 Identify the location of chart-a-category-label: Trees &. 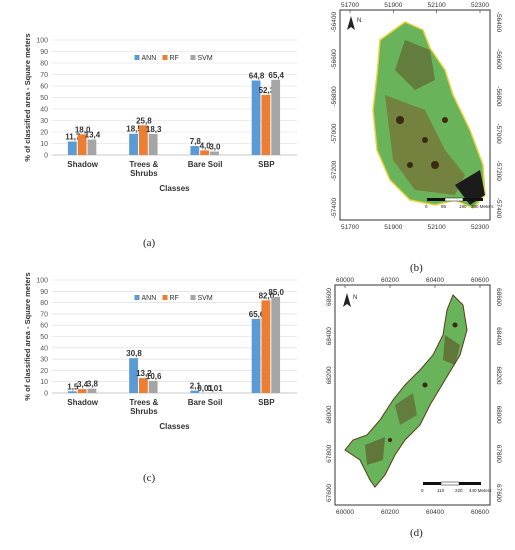
(143, 164).